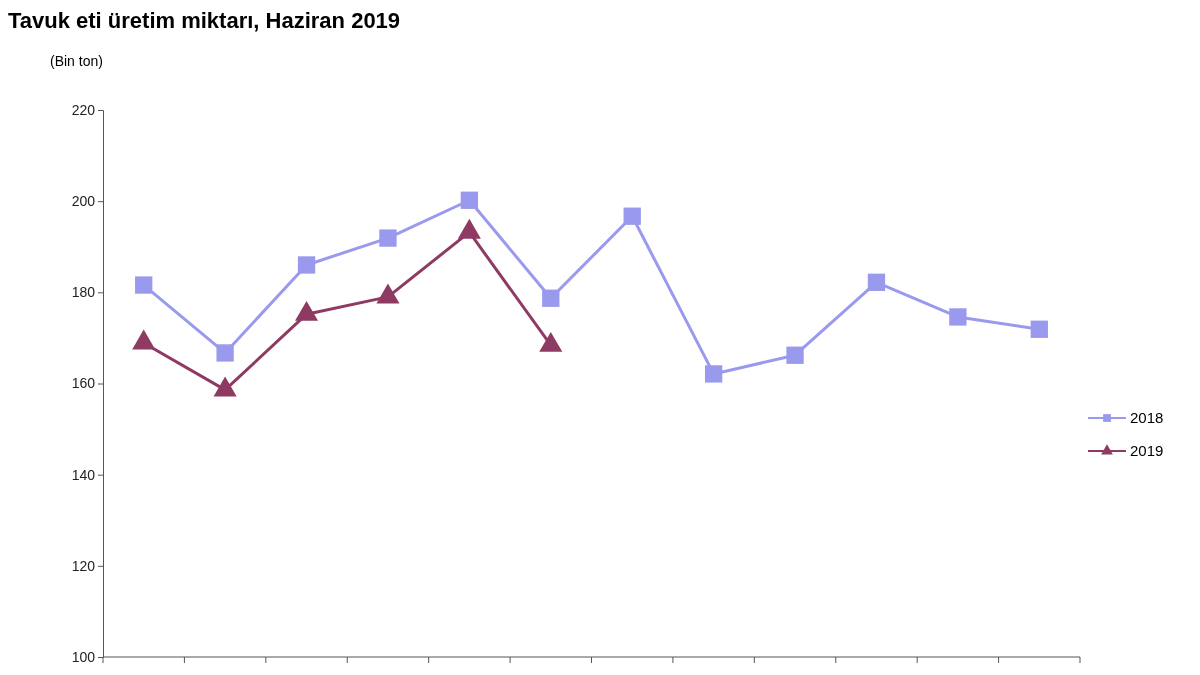  Describe the element at coordinates (83, 292) in the screenshot. I see `y-tick-label: 180` at that location.